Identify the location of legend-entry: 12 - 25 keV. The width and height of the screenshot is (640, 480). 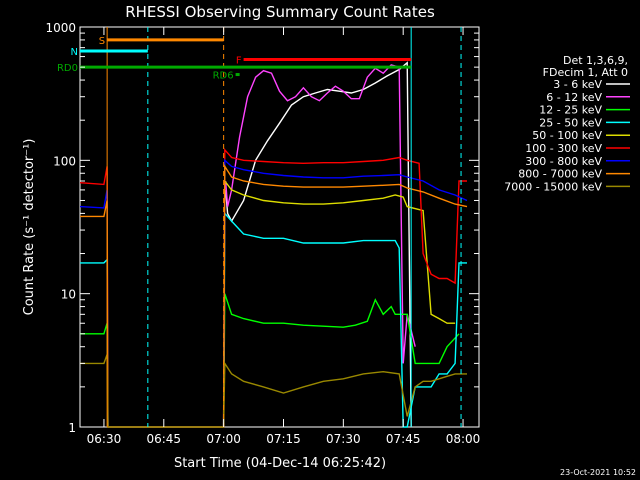
(570, 110).